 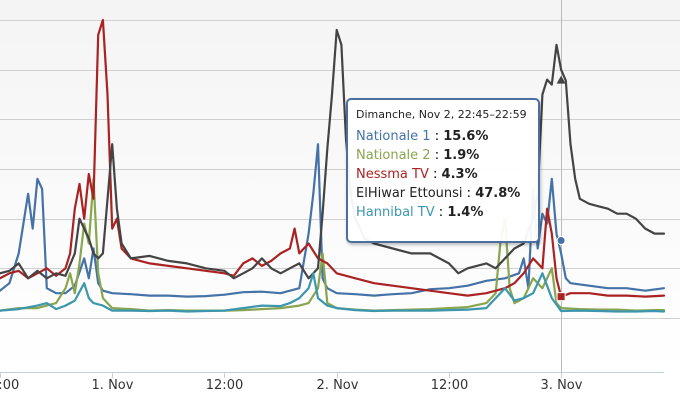 What do you see at coordinates (561, 297) in the screenshot?
I see `marker-nessma-tv` at bounding box center [561, 297].